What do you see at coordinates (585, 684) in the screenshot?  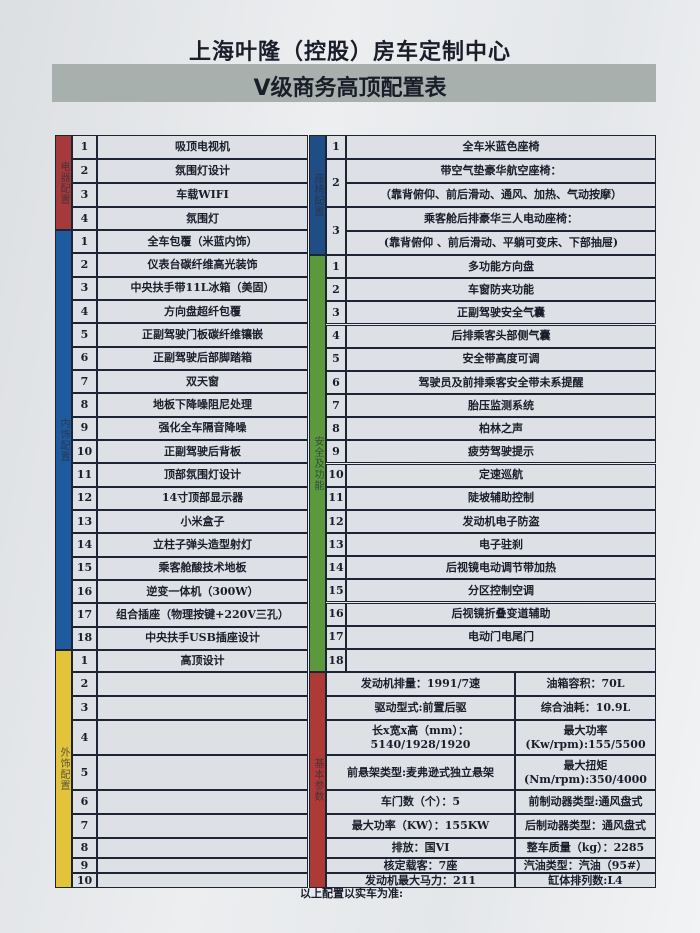 I see `param-cell: 油箱容积：70L` at bounding box center [585, 684].